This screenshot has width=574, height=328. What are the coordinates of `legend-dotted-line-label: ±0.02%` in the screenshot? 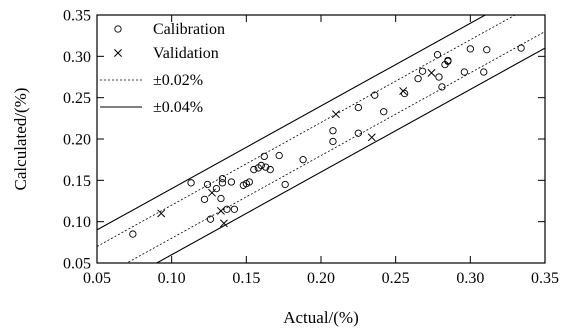 It's located at (178, 80).